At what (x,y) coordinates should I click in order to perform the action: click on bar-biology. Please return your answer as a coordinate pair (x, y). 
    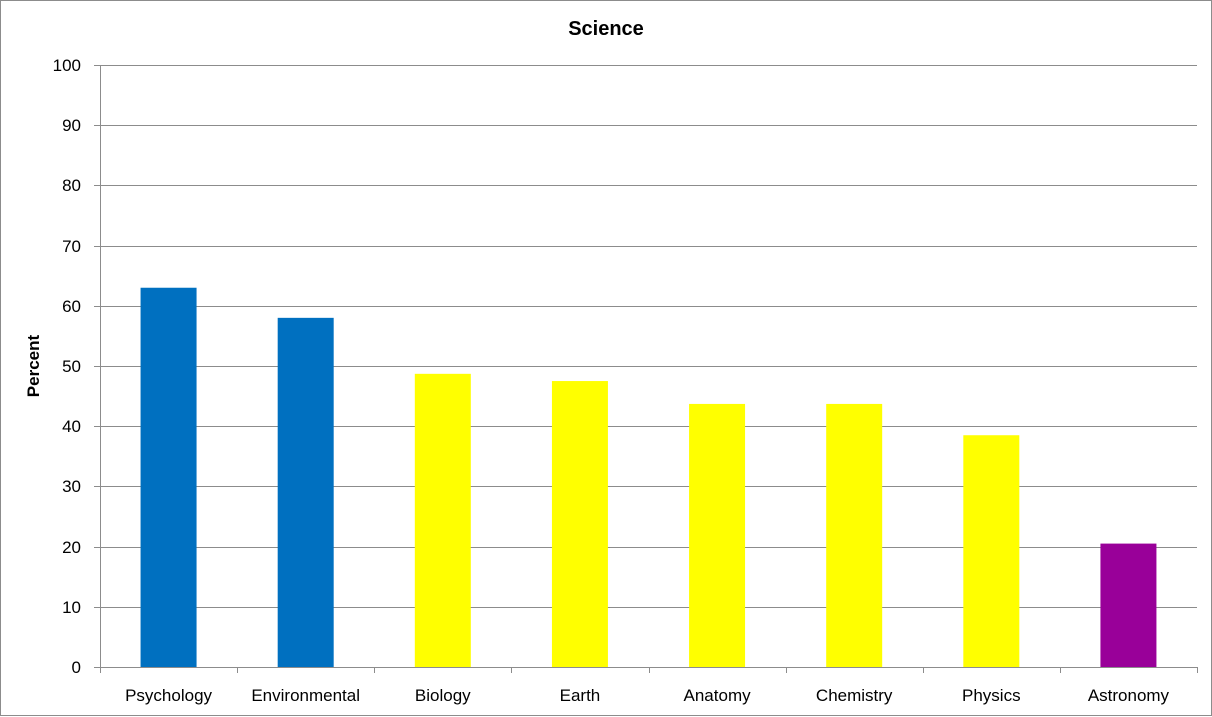
    Looking at the image, I should click on (442, 520).